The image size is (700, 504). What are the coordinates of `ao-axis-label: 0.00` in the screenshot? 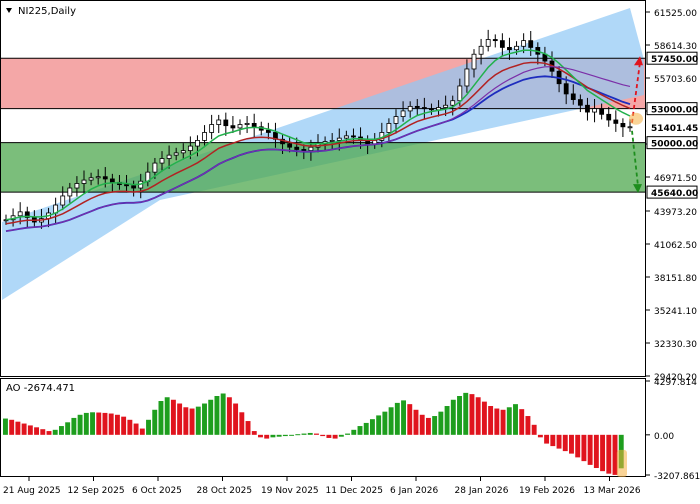 It's located at (664, 437).